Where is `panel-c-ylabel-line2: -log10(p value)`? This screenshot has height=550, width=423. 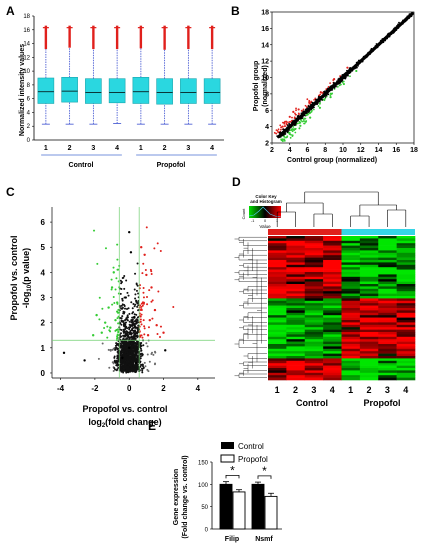
panel-c-ylabel-line2: -log10(p value) is located at coordinates (27, 278).